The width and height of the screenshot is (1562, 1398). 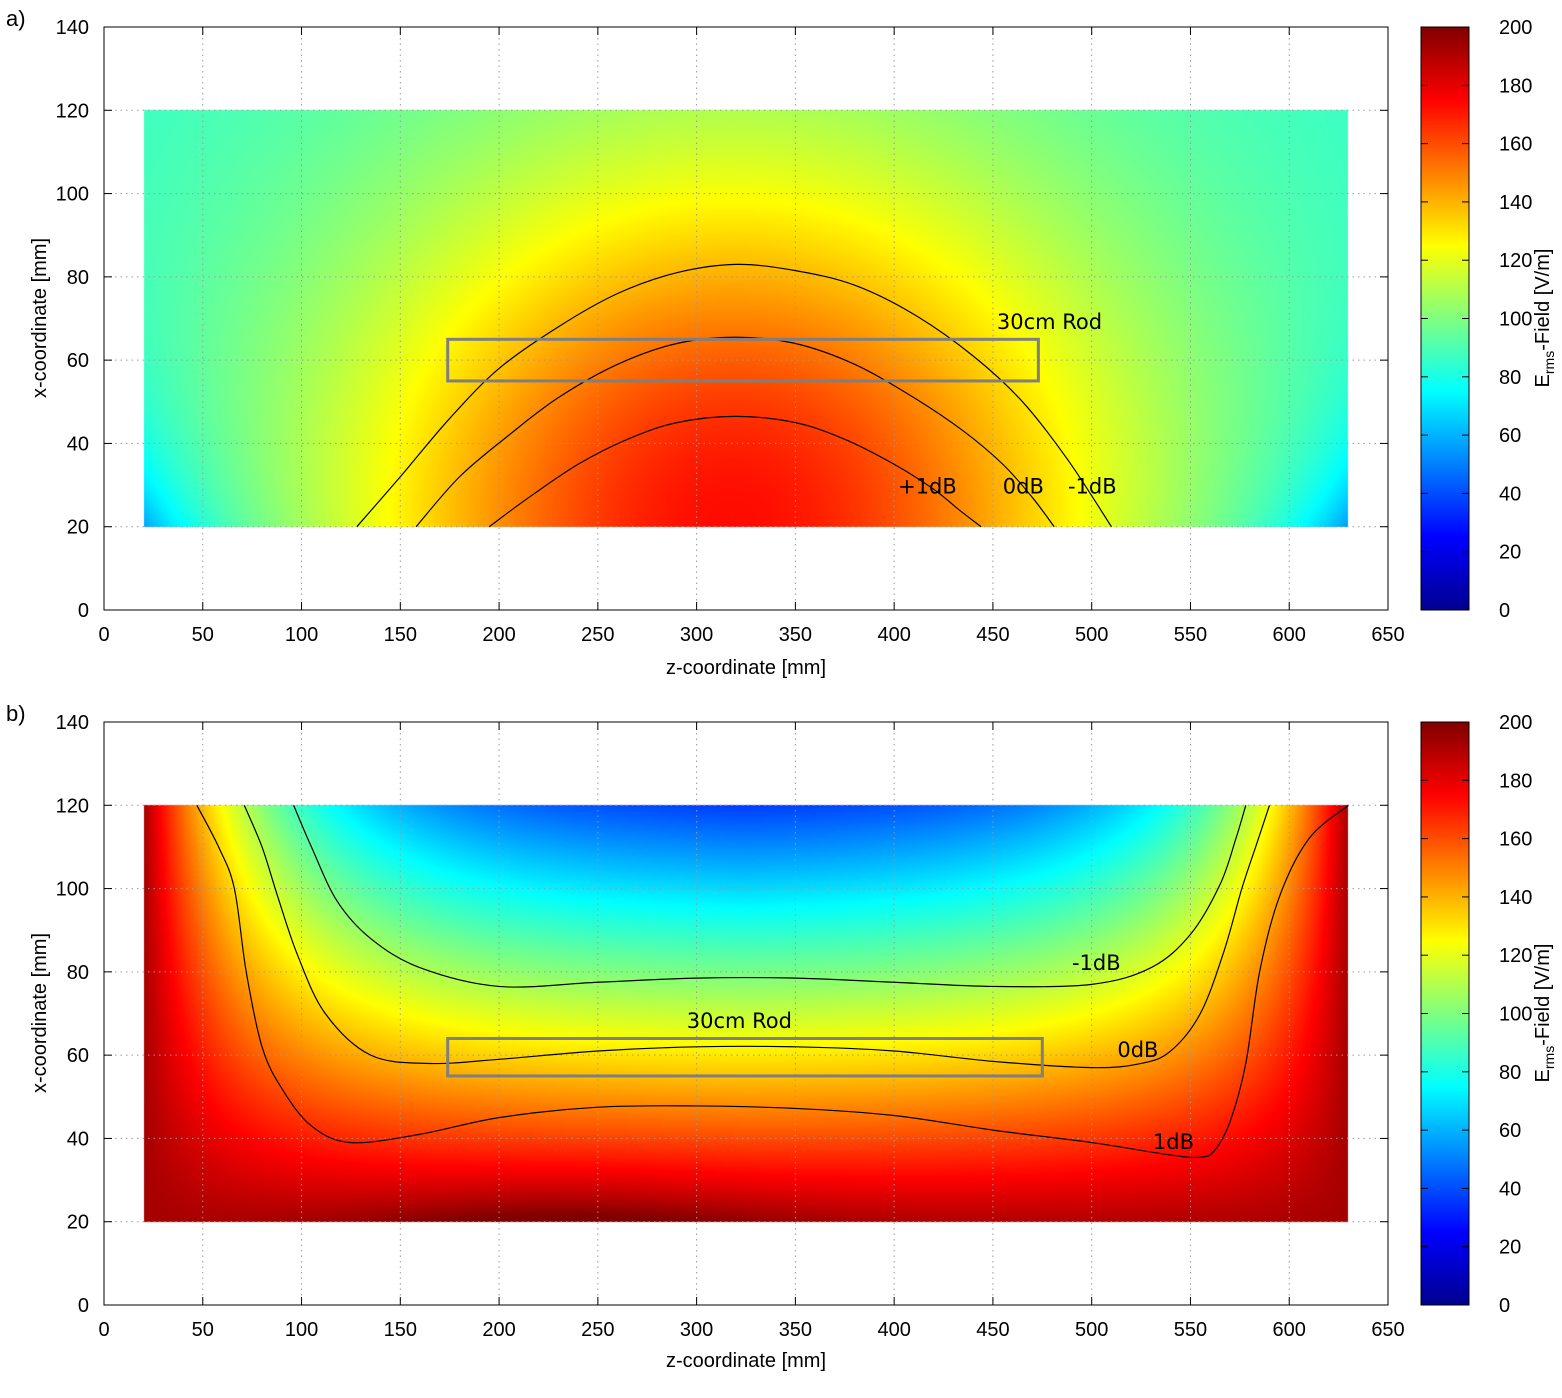 I want to click on x-tick-label: 650, so click(x=1387, y=635).